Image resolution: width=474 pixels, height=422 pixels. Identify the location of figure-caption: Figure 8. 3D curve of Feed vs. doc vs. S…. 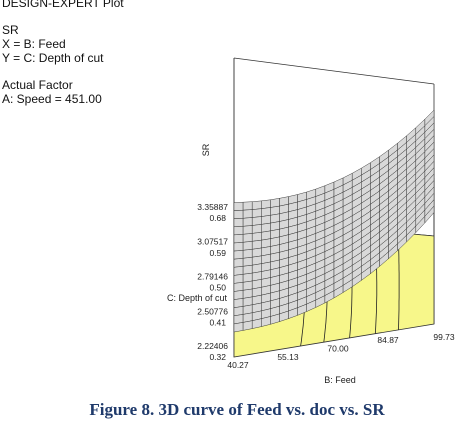
(237, 409).